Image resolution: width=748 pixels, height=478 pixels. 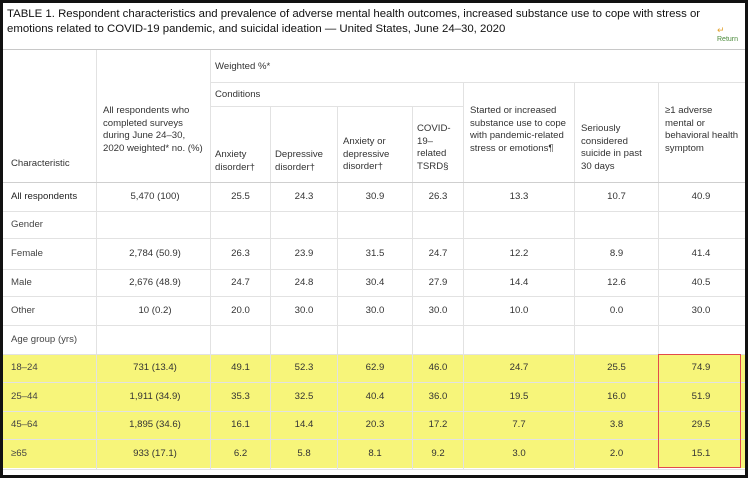 I want to click on cell-anxiety-or-depressive: 20.3, so click(x=375, y=424).